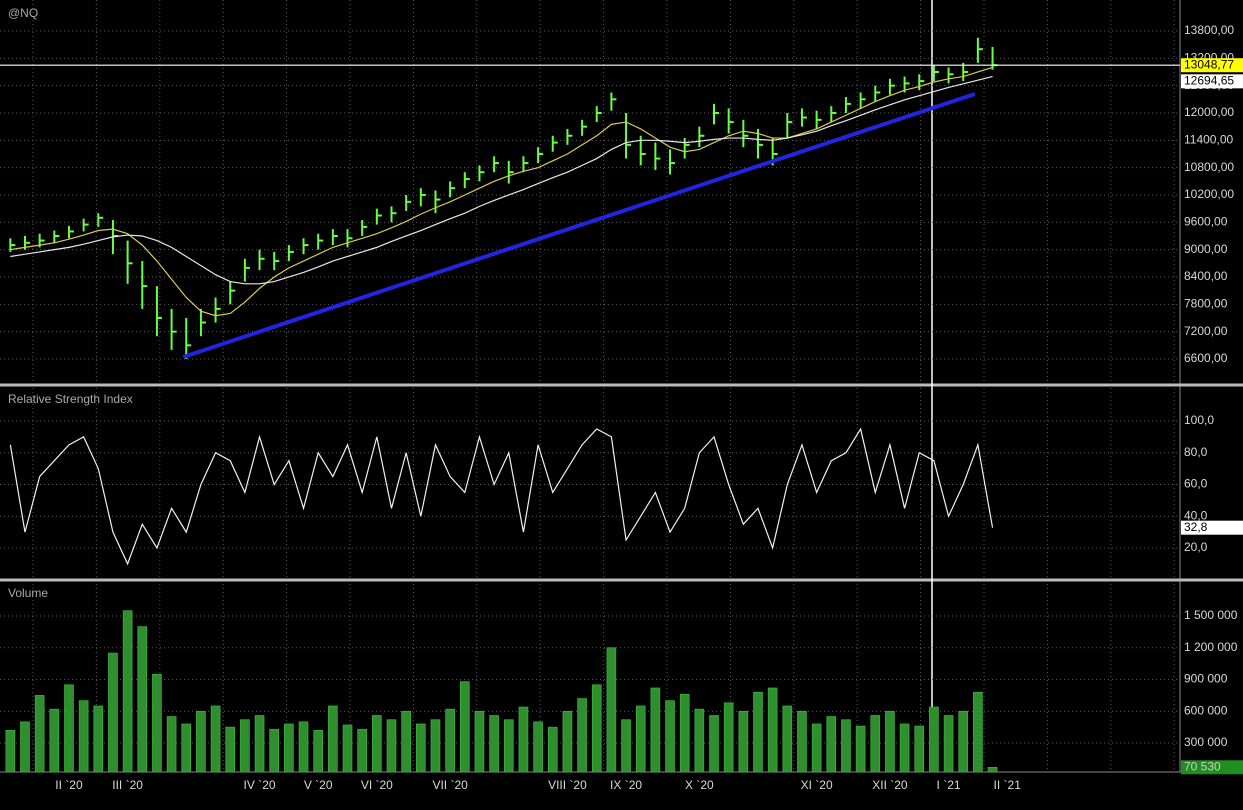 The image size is (1243, 810). What do you see at coordinates (1206, 303) in the screenshot?
I see `y-tick-label: 7800,00` at bounding box center [1206, 303].